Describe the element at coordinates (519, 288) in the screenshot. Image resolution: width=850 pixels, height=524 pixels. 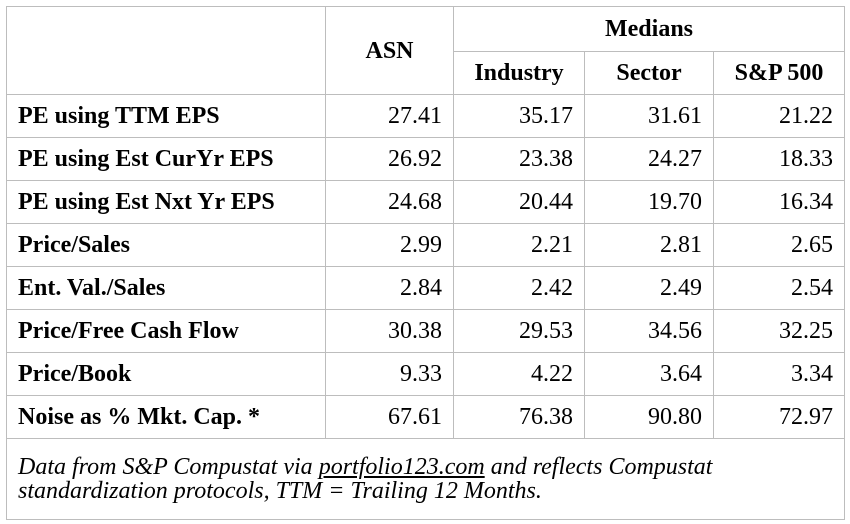
I see `value-cell: 2.42` at that location.